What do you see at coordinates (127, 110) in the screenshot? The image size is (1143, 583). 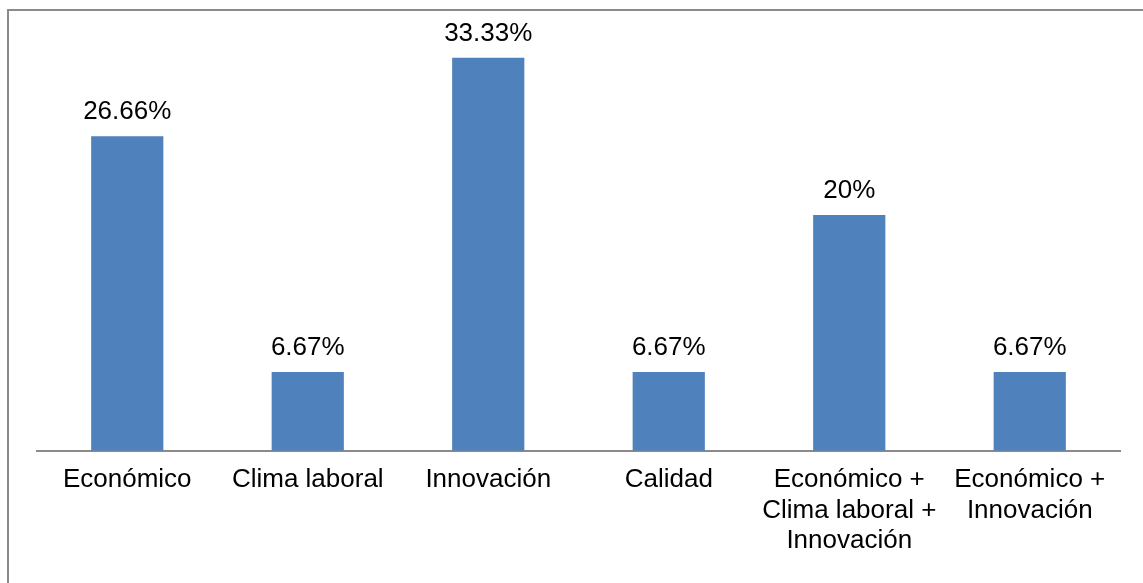 I see `data-label: 26.66%` at bounding box center [127, 110].